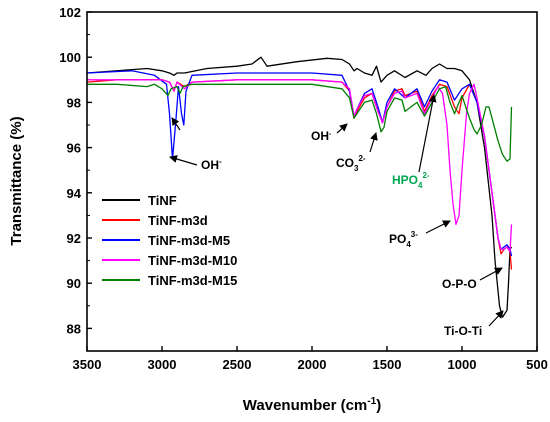 The height and width of the screenshot is (422, 550). Describe the element at coordinates (189, 240) in the screenshot. I see `legend-label-2: TiNF-m3d-M5` at that location.